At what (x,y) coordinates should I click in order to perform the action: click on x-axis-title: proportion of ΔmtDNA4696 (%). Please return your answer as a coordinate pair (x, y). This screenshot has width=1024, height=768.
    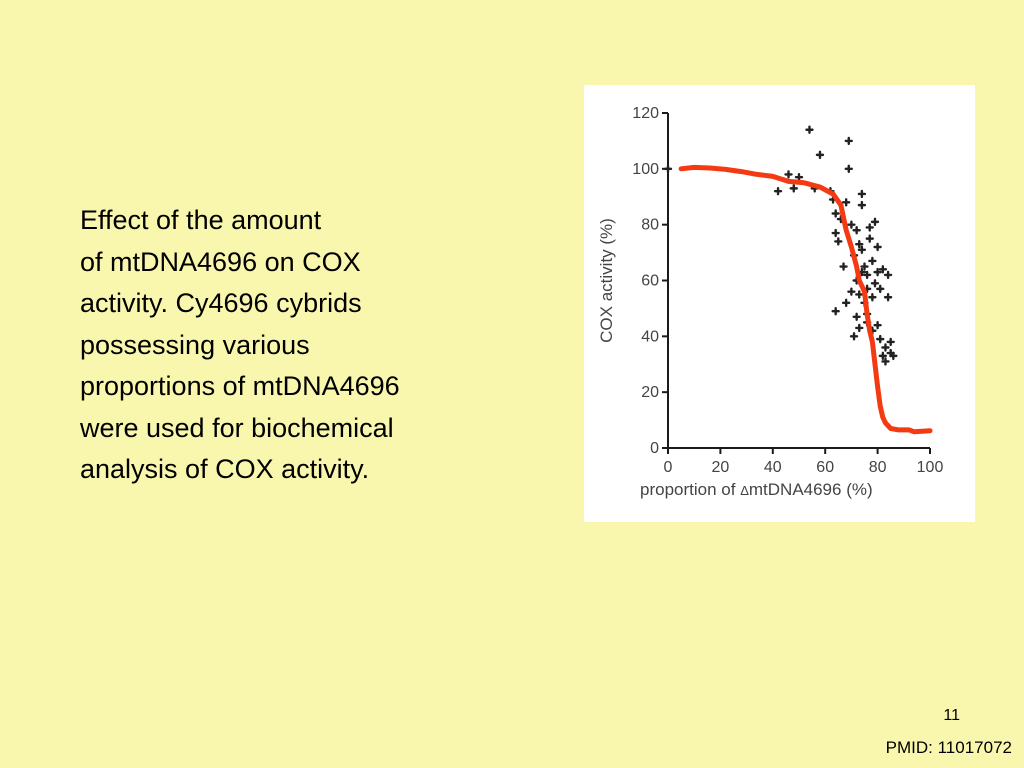
    Looking at the image, I should click on (756, 489).